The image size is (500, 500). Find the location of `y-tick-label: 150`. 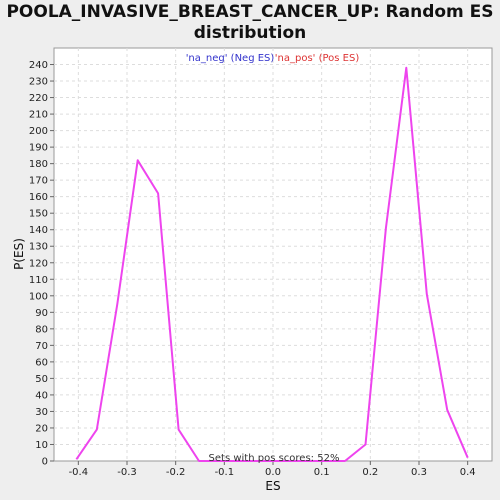

y-tick-label: 150 is located at coordinates (38, 214).